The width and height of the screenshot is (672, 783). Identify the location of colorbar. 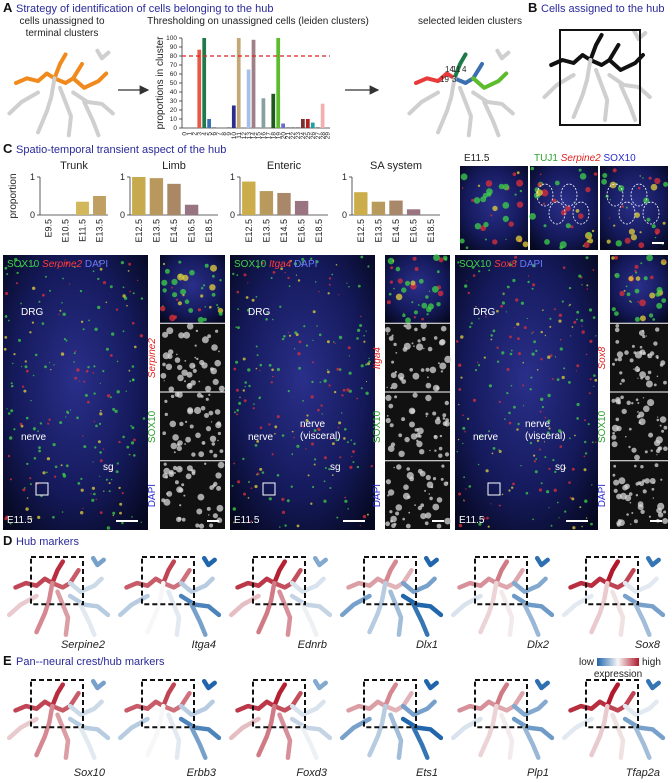
(618, 662).